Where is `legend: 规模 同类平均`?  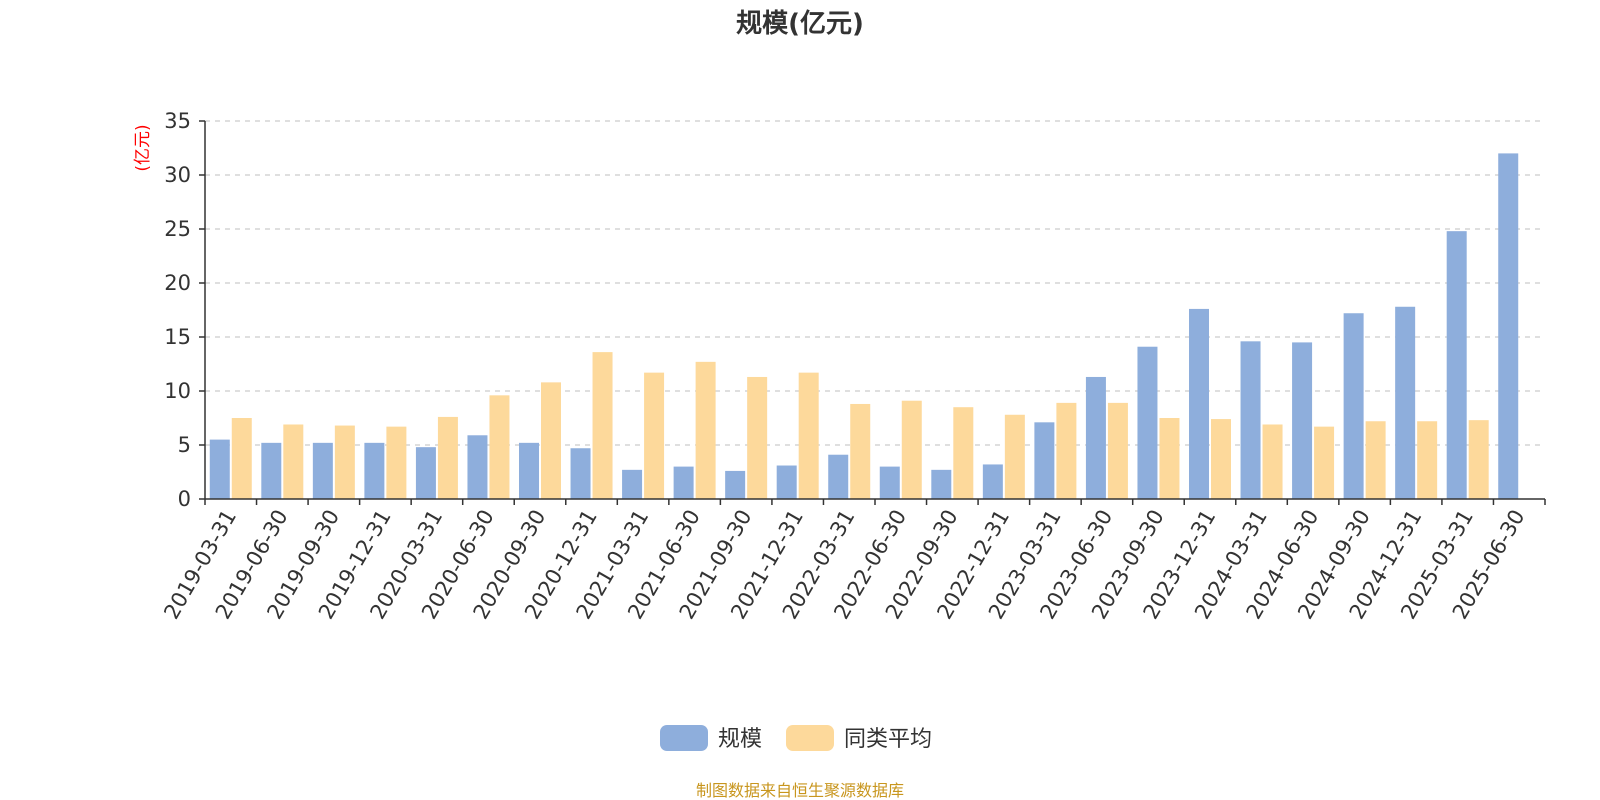
legend: 规模 同类平均 is located at coordinates (796, 738).